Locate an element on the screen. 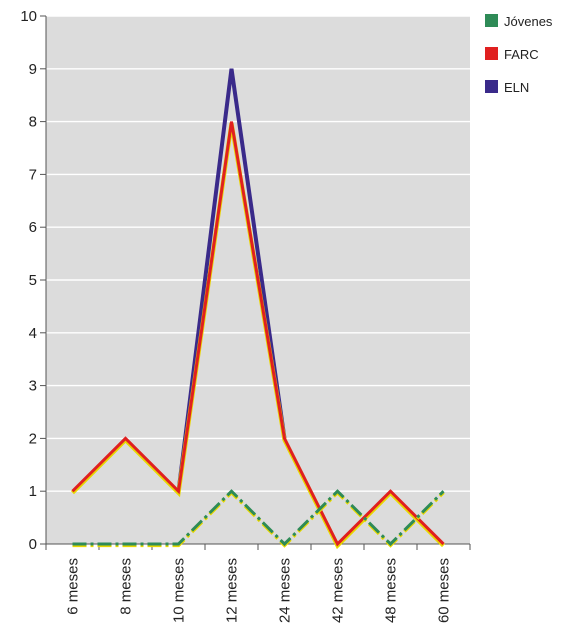 This screenshot has height=634, width=583. x-tick-label: 24 meses is located at coordinates (285, 590).